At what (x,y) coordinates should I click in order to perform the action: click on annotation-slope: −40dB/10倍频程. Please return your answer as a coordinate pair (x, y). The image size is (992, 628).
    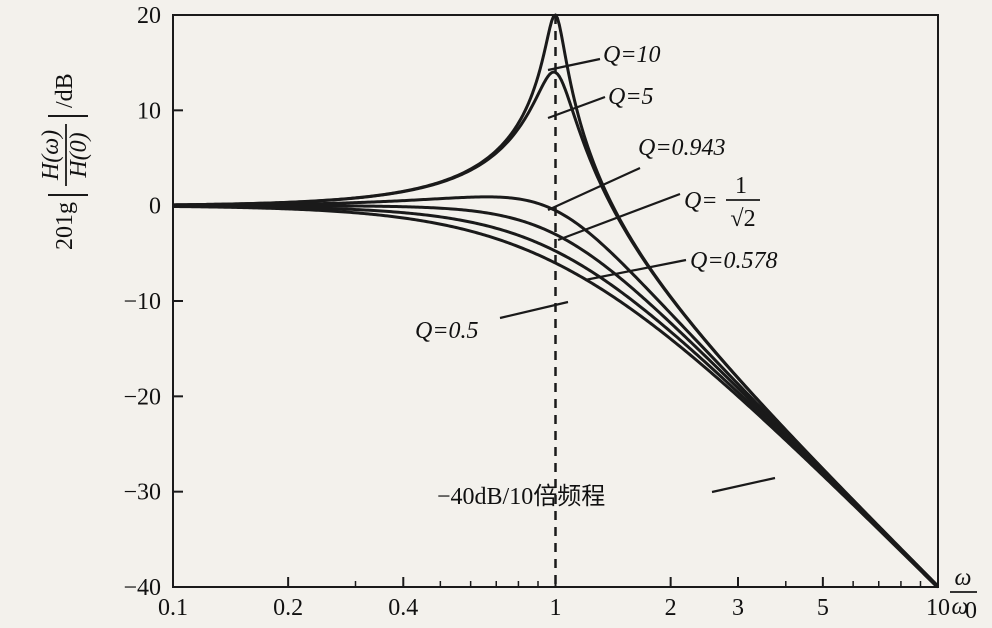
    Looking at the image, I should click on (521, 496).